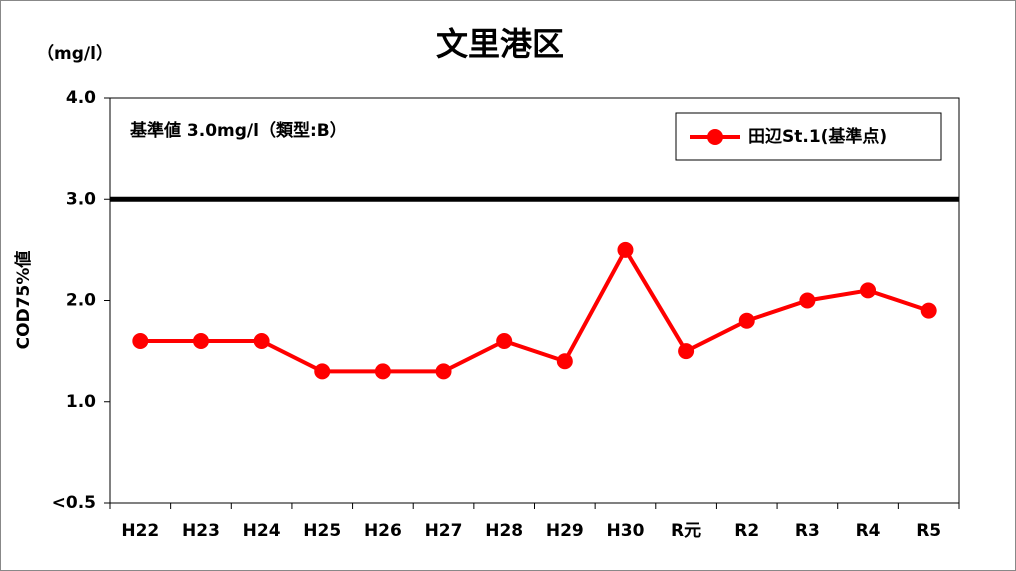 The width and height of the screenshot is (1016, 571). Describe the element at coordinates (500, 44) in the screenshot. I see `chart-title: 文里港区` at that location.